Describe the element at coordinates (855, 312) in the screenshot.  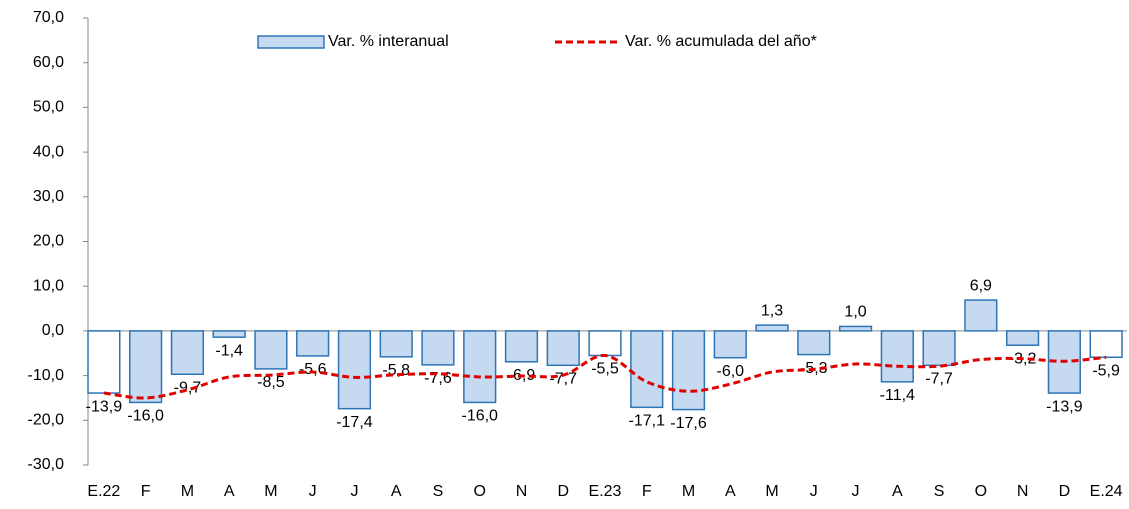
I see `value-label: 1,0` at that location.